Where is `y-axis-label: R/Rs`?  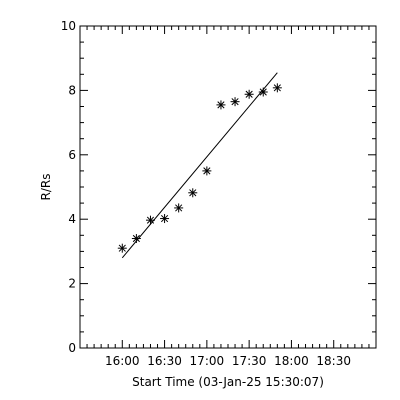
y-axis-label: R/Rs is located at coordinates (46, 187).